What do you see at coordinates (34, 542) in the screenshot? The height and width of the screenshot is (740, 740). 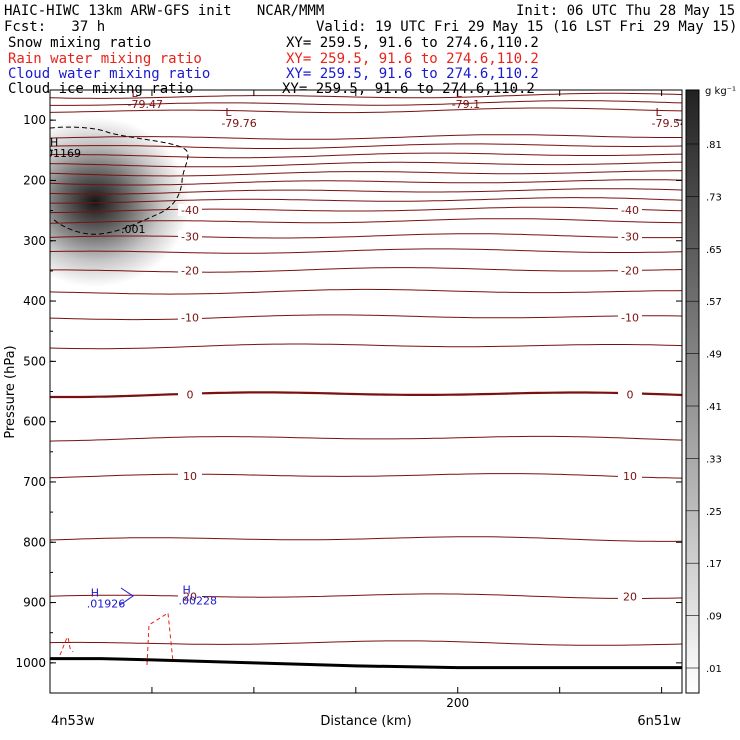 I see `y-tick-label: 800` at bounding box center [34, 542].